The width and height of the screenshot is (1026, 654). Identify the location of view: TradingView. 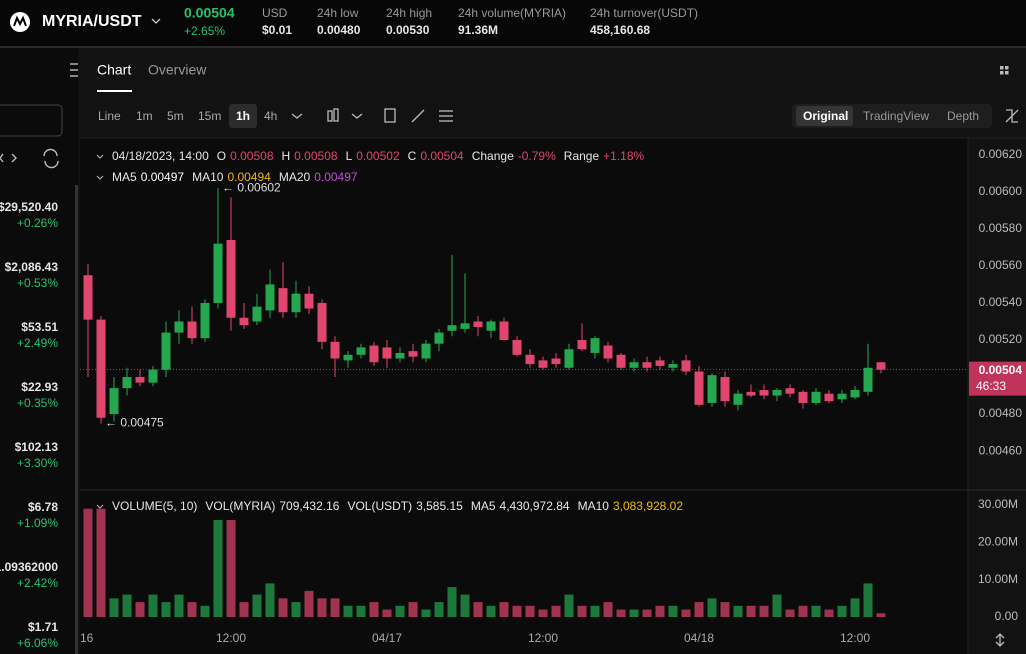
(896, 116).